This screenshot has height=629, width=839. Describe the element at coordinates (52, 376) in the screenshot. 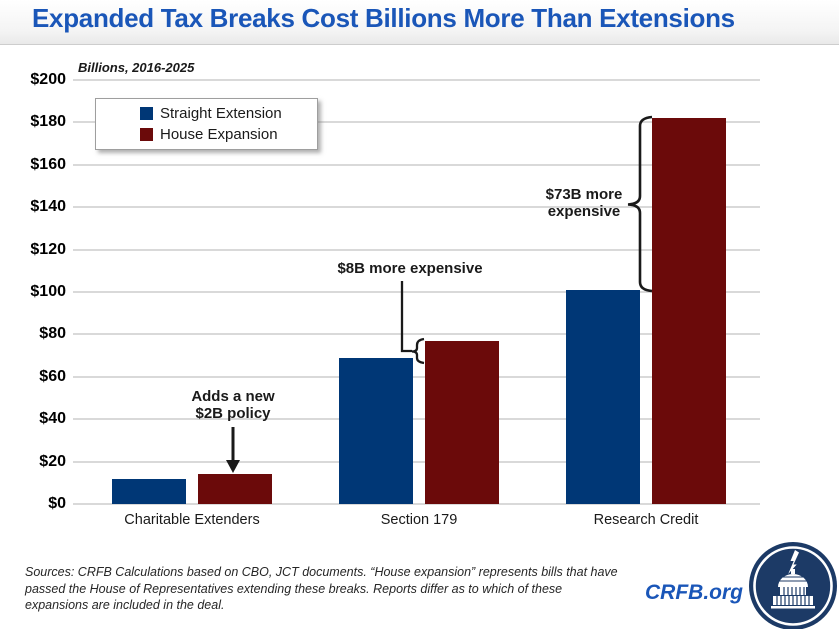

I see `y-axis-tick-label: $60` at that location.